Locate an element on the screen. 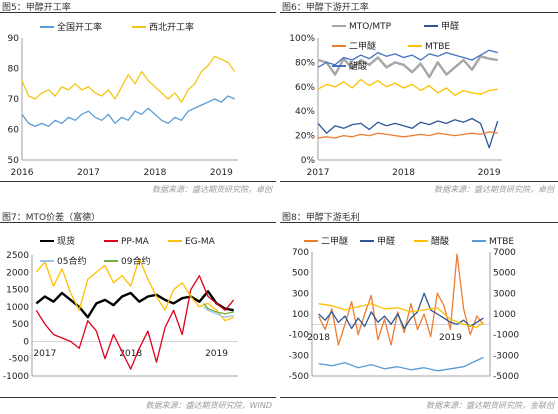 The height and width of the screenshot is (414, 558). y-tick-label: 50 is located at coordinates (14, 161).